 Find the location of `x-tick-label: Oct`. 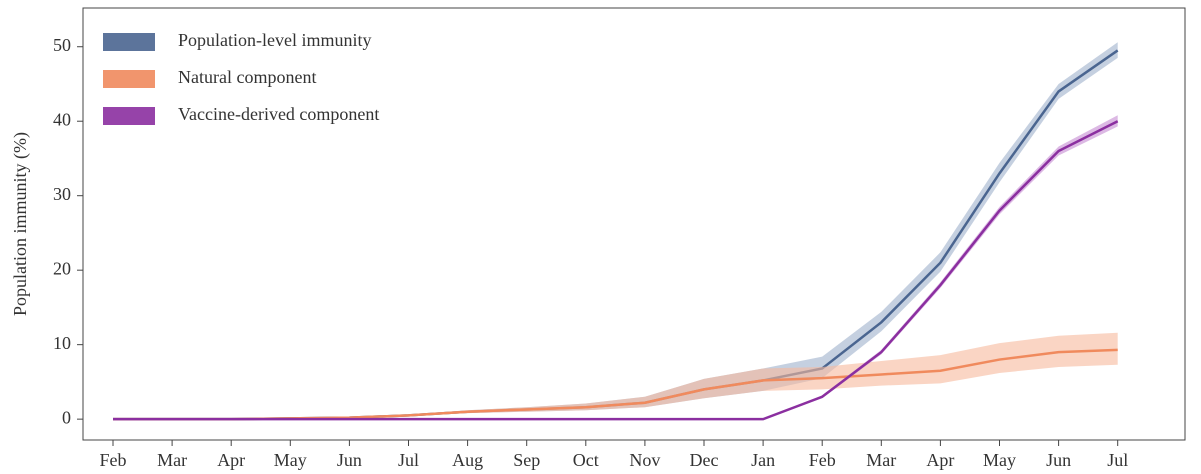

x-tick-label: Oct is located at coordinates (586, 460).